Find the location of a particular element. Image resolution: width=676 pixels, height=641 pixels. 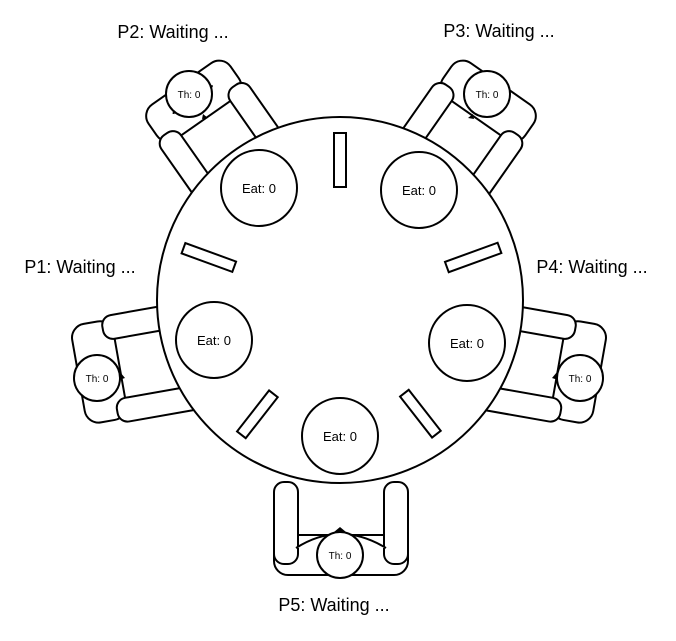

p5-armrest-left is located at coordinates (286, 523).